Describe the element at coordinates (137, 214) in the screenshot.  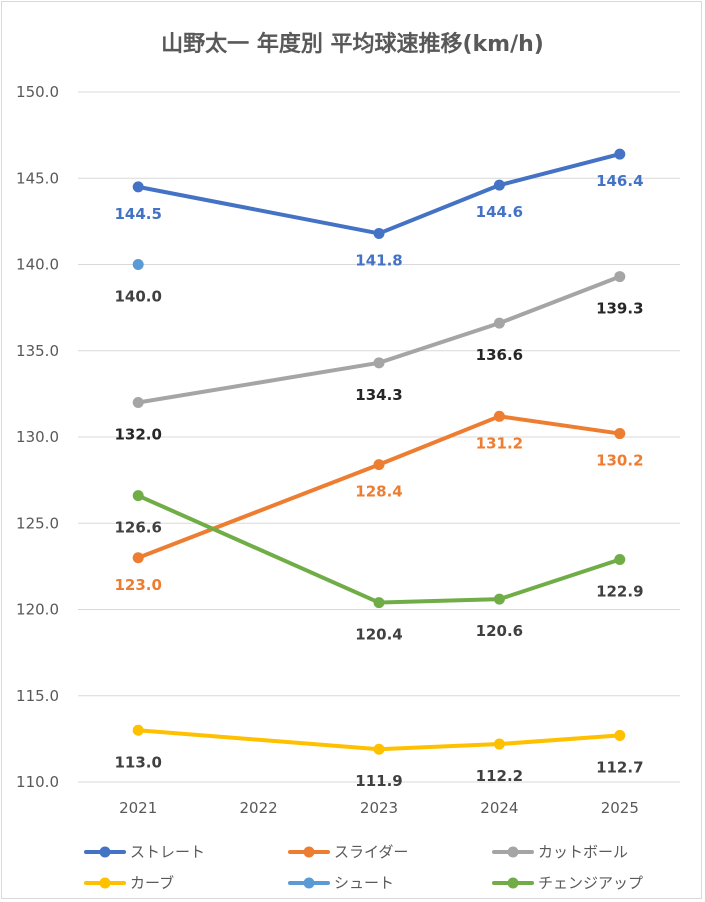
I see `data-label: 144.5` at that location.